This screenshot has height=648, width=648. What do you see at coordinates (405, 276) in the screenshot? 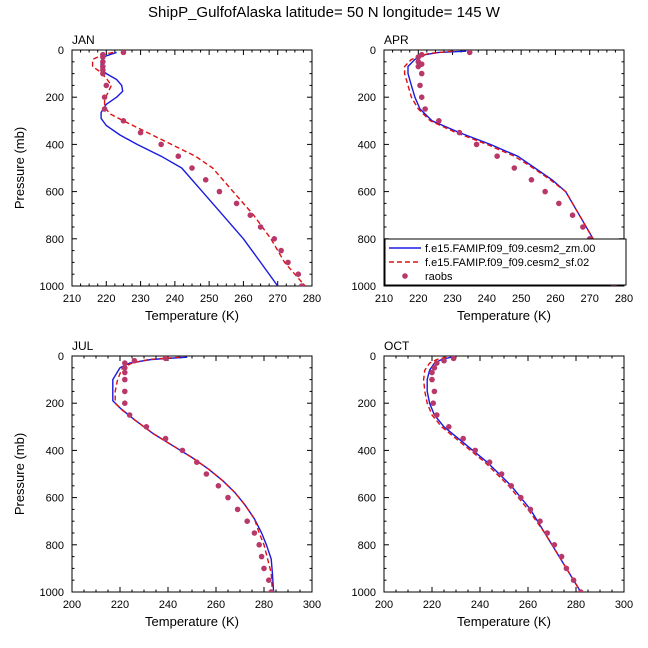
I see `legend-dot` at bounding box center [405, 276].